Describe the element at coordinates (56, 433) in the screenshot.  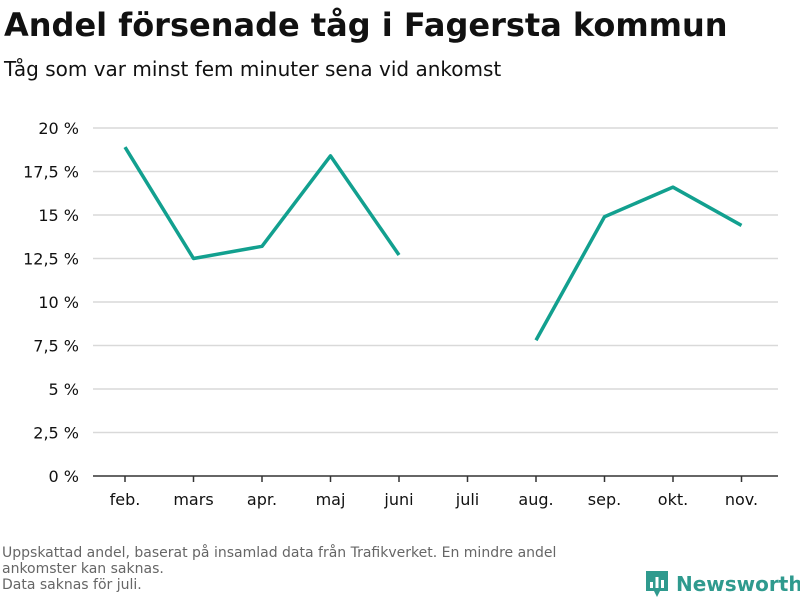
I see `y-tick-label: 2,5 %` at that location.